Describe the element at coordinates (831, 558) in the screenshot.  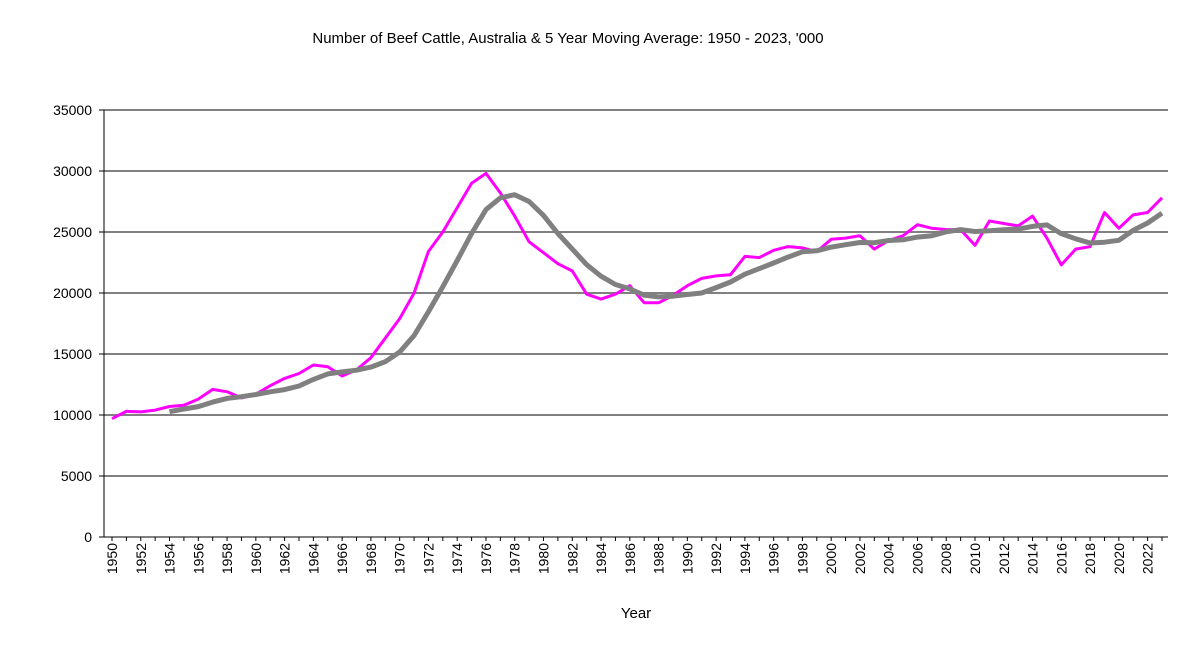
I see `x-tick-label: 2000` at that location.